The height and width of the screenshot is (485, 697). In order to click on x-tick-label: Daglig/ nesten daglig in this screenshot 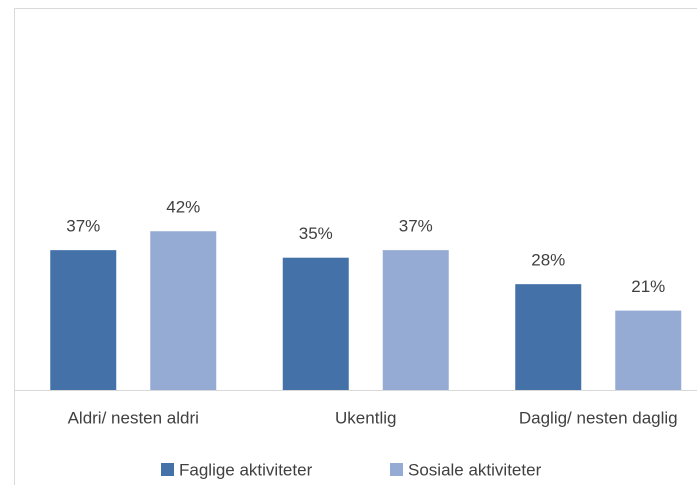, I will do `click(598, 417)`.